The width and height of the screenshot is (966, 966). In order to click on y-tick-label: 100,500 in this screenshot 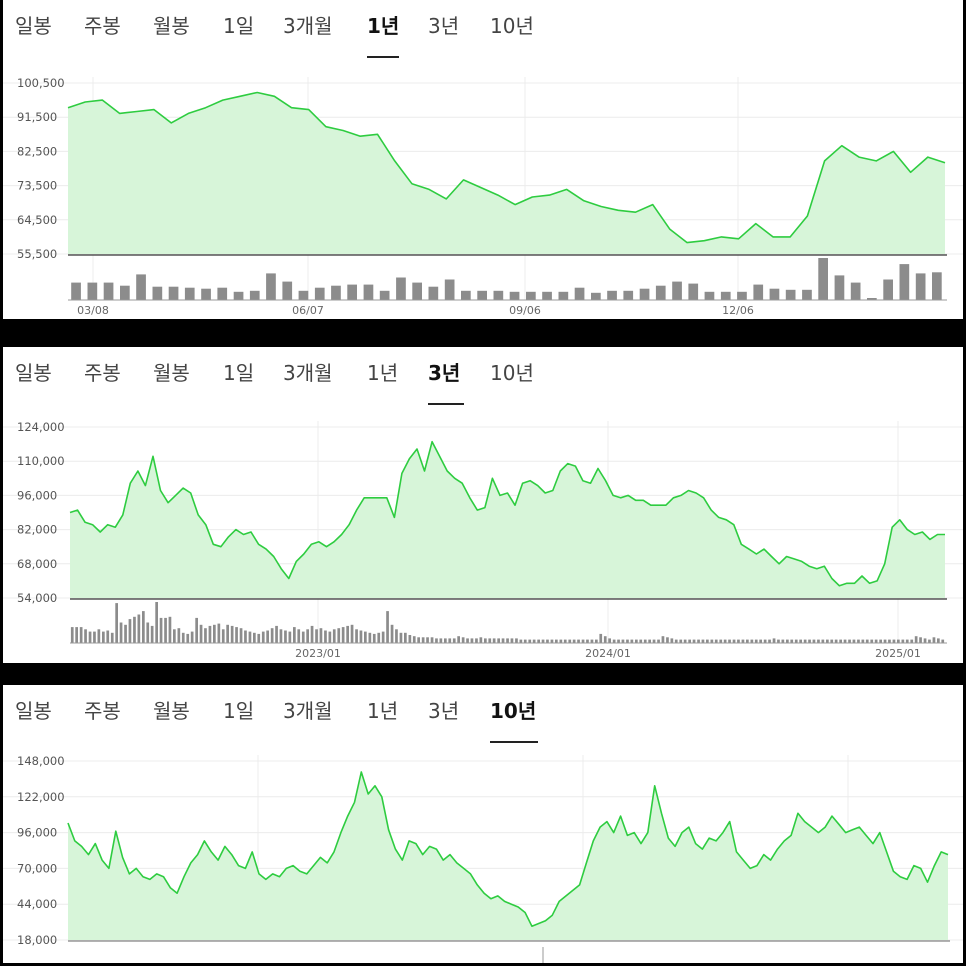, I will do `click(41, 83)`.